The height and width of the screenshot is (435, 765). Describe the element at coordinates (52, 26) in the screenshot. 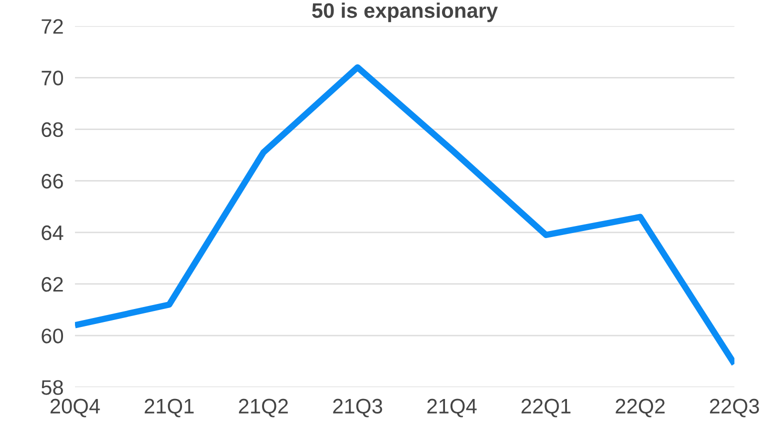

I see `y-tick-label: 72` at that location.